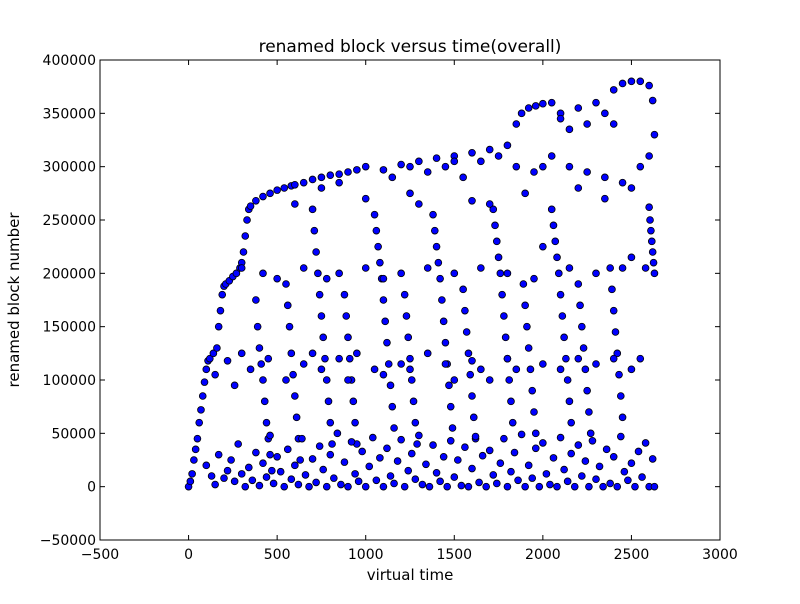 The height and width of the screenshot is (604, 800). I want to click on x-tick-label: −500, so click(100, 555).